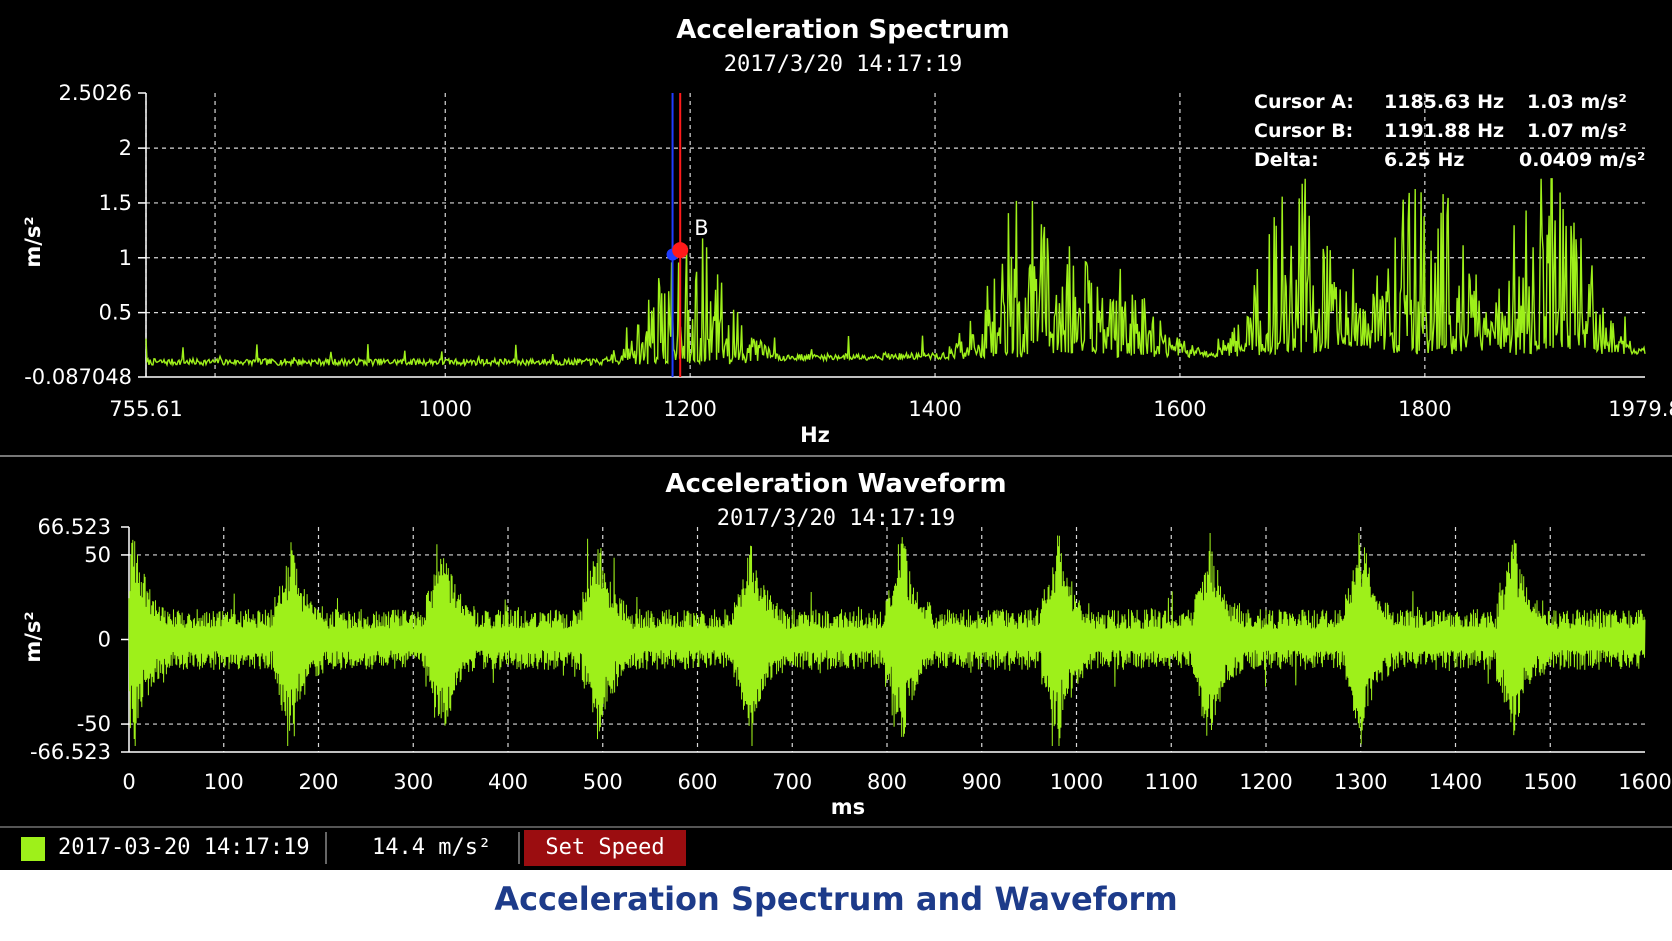 The height and width of the screenshot is (941, 1672). What do you see at coordinates (432, 847) in the screenshot?
I see `rms-value: 14.4 m/s²` at bounding box center [432, 847].